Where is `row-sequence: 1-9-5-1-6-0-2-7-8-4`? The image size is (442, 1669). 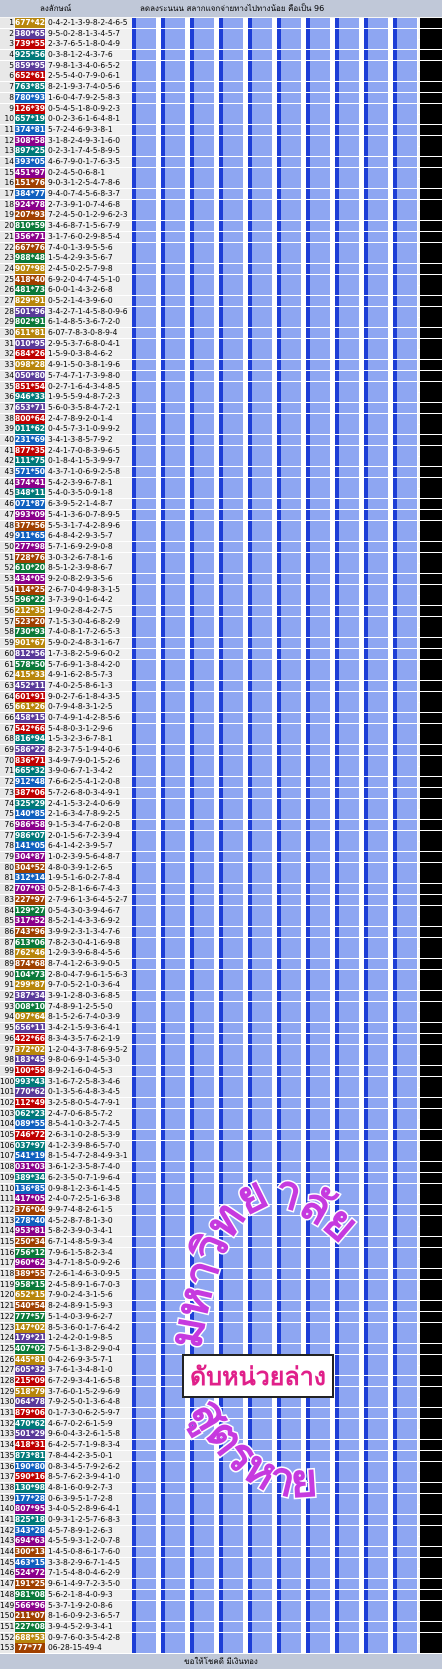
row-sequence: 1-9-5-1-6-0-2-7-8-4 is located at coordinates (89, 878).